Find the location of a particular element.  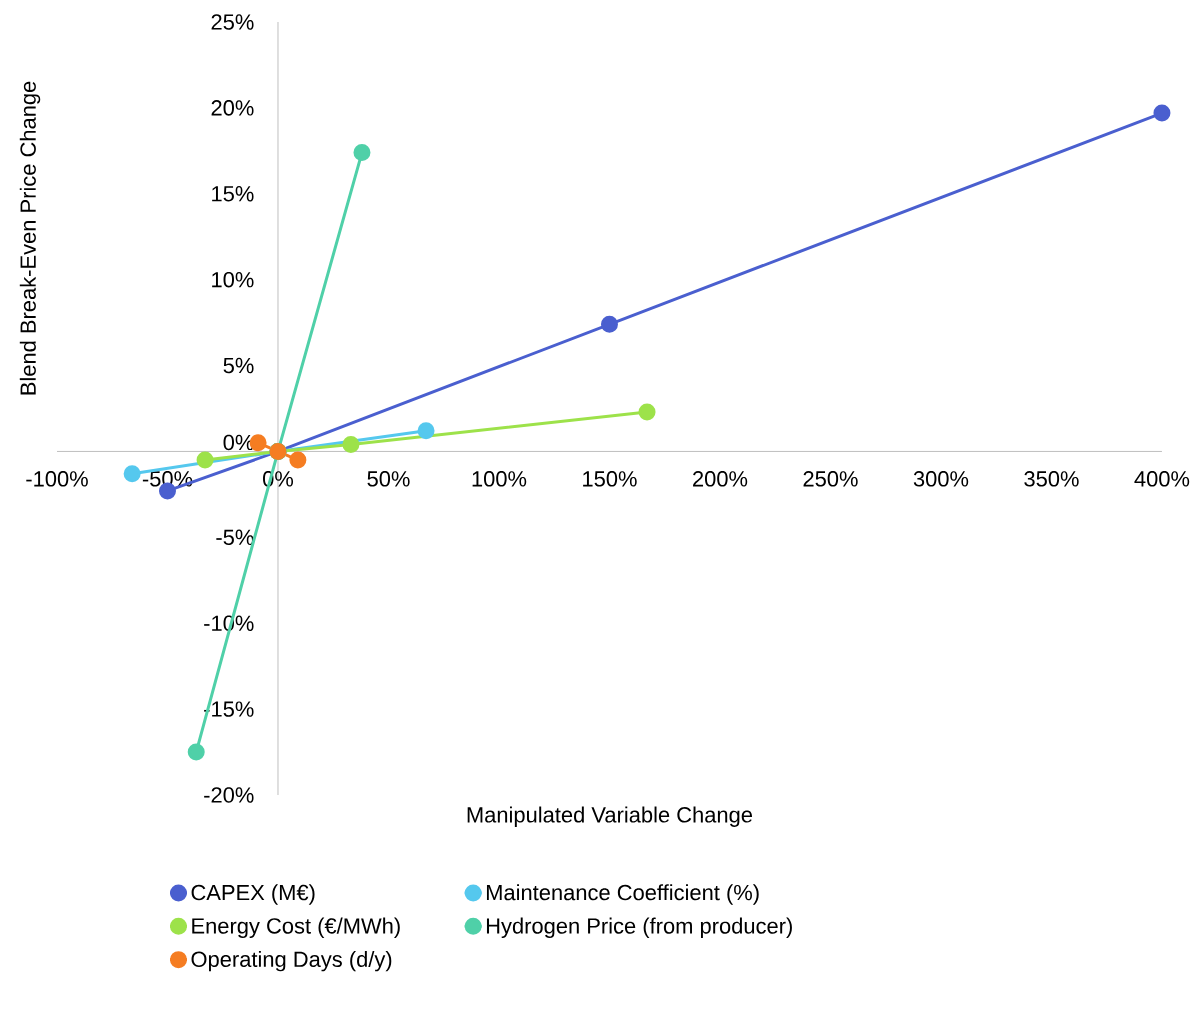

x-tick-label: -100% is located at coordinates (57, 479).